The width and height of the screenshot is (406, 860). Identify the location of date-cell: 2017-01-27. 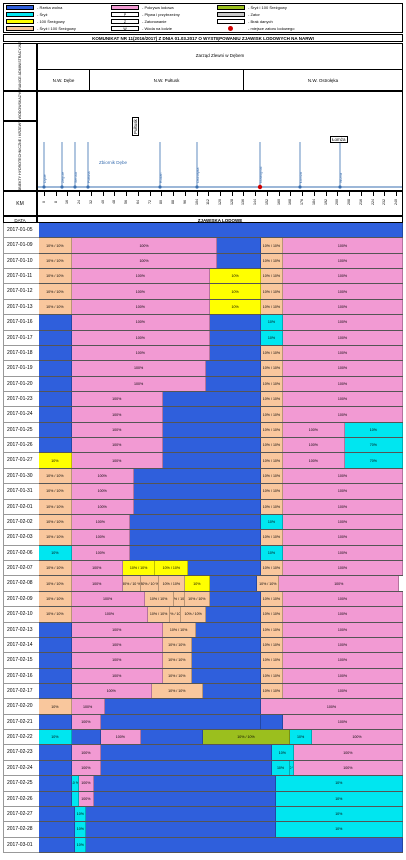
(21, 461).